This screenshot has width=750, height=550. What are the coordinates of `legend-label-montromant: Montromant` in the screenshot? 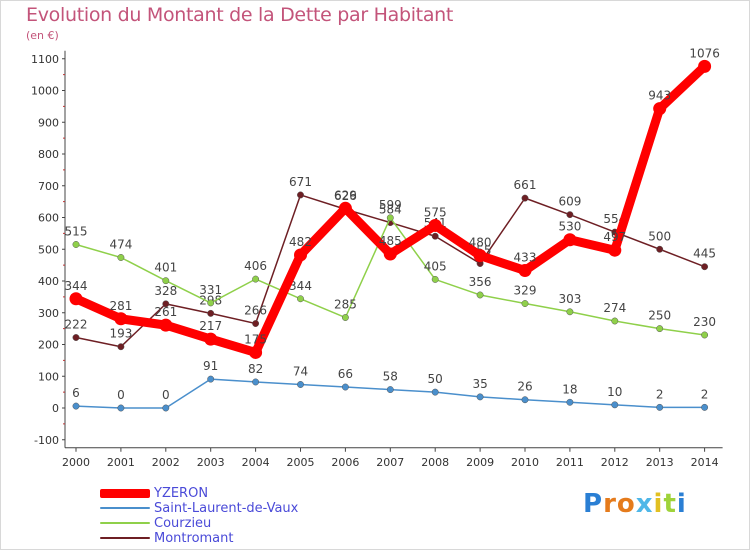 It's located at (194, 538).